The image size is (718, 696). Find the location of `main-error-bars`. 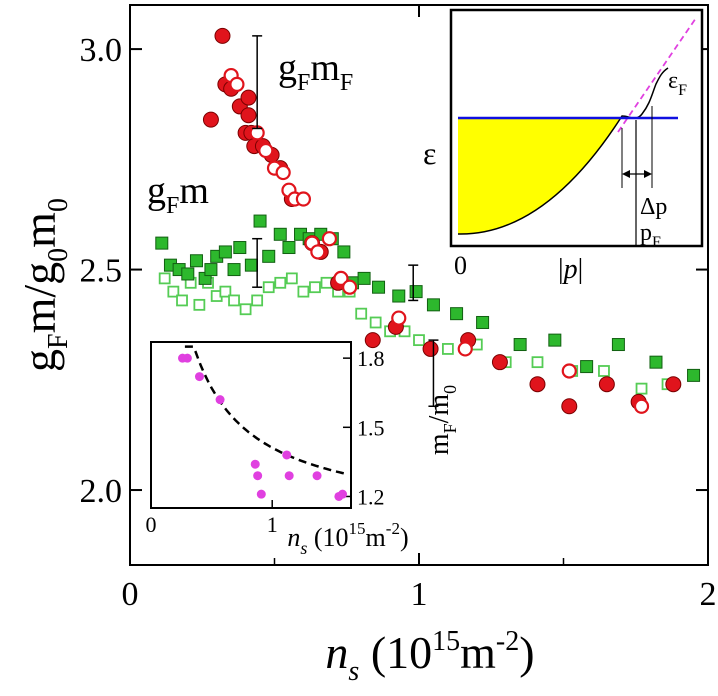

main-error-bars is located at coordinates (345, 221).